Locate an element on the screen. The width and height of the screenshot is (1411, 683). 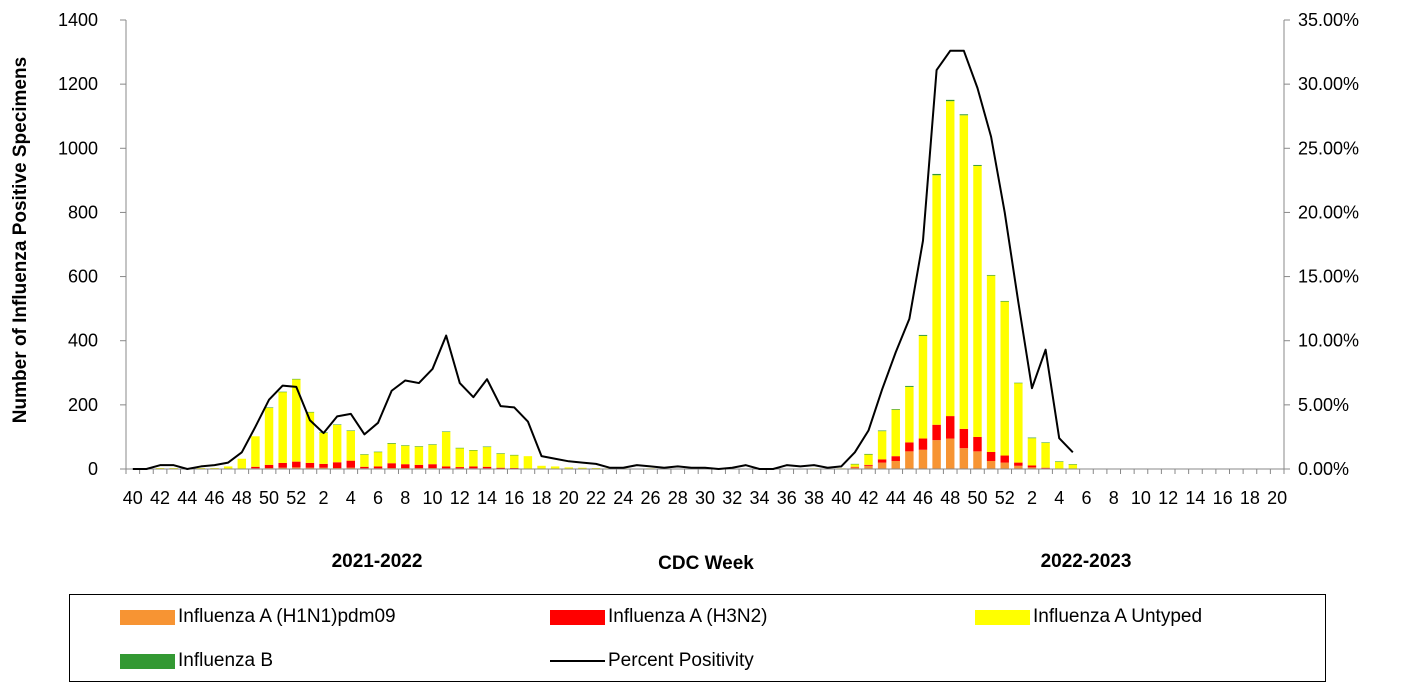
y2-tick-label: 30.00% is located at coordinates (1328, 84).